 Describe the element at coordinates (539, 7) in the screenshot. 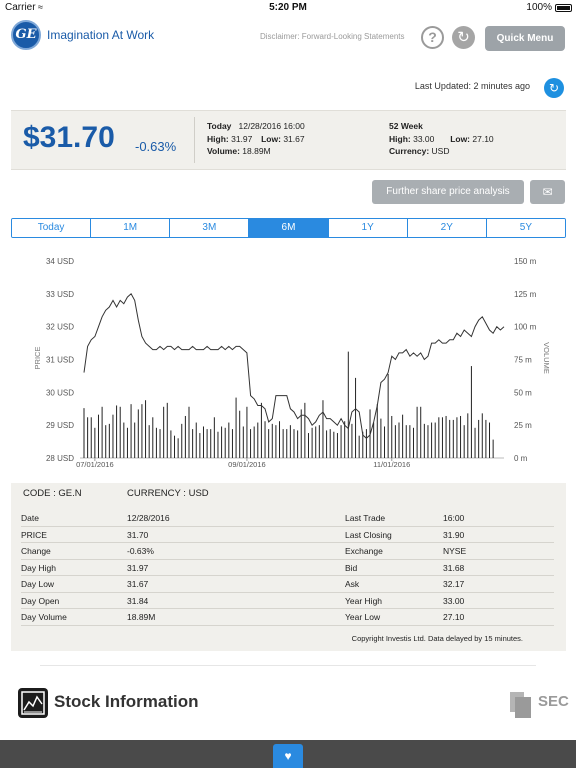

I see `battery-percent: 100%` at that location.